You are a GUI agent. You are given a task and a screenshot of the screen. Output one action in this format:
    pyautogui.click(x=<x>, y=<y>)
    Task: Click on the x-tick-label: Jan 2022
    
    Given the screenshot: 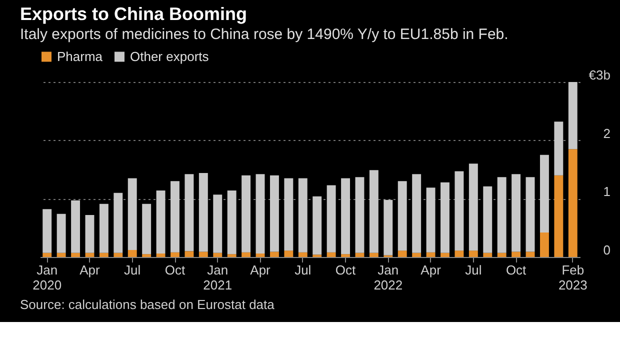 What is the action you would take?
    pyautogui.click(x=388, y=277)
    